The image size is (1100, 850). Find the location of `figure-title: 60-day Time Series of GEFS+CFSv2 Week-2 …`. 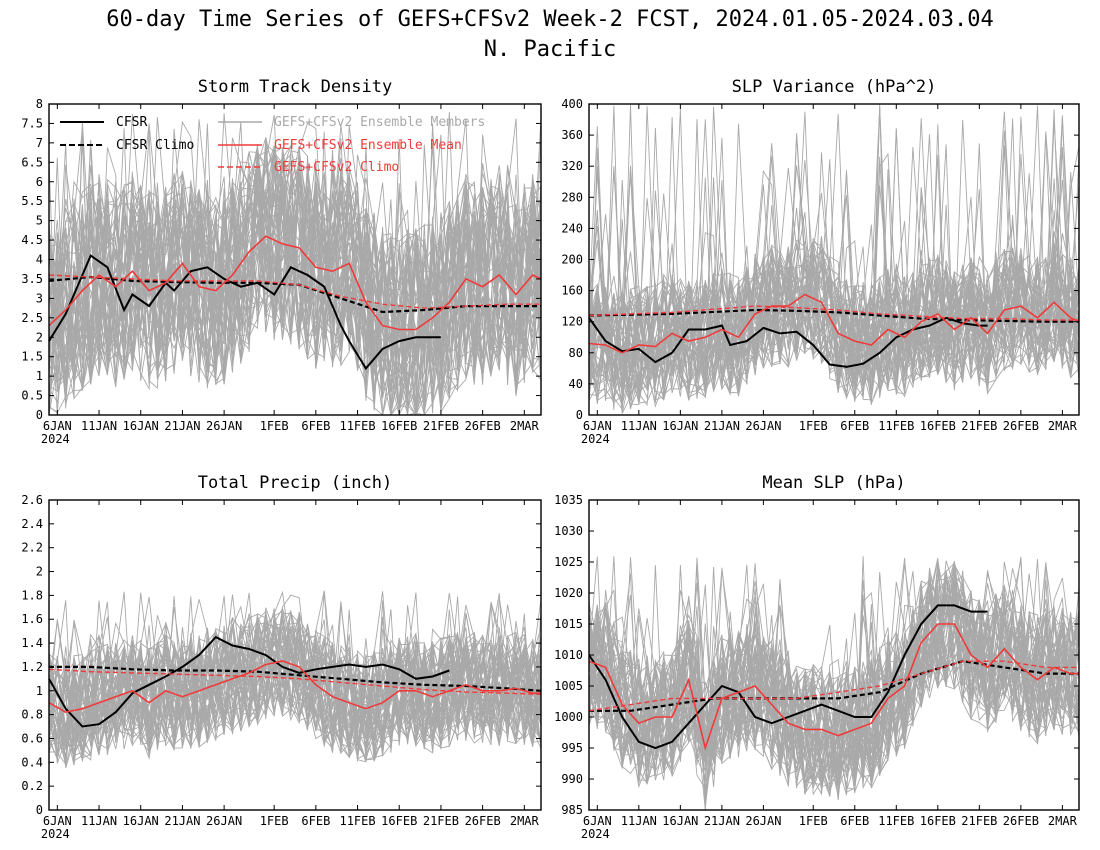

figure-title: 60-day Time Series of GEFS+CFSv2 Week-2 … is located at coordinates (549, 19).